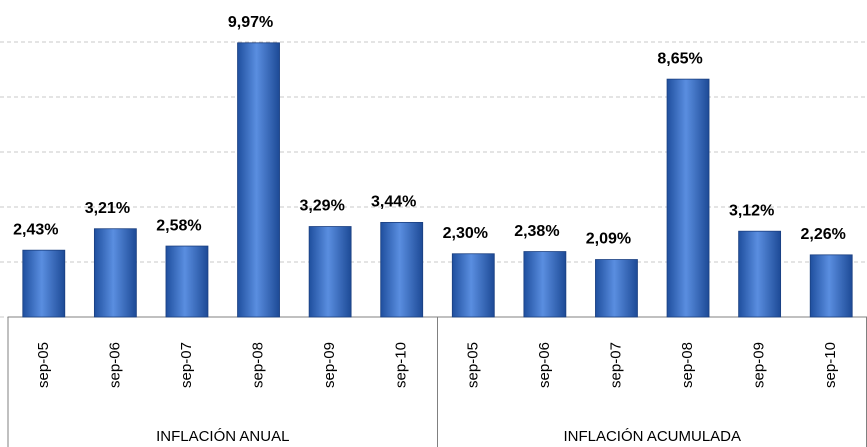 Image resolution: width=867 pixels, height=447 pixels. Describe the element at coordinates (751, 210) in the screenshot. I see `value-label: 3,12%` at that location.